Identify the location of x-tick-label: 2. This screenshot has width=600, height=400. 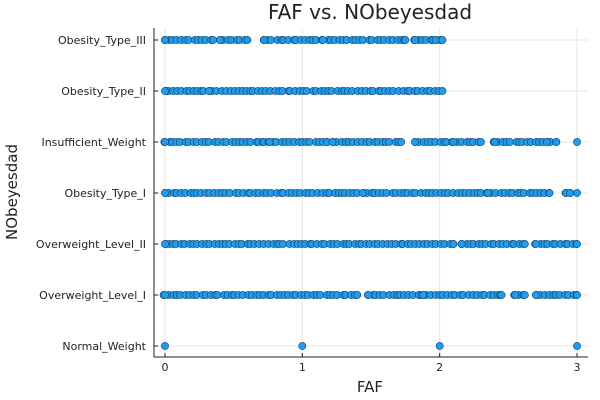
(439, 367).